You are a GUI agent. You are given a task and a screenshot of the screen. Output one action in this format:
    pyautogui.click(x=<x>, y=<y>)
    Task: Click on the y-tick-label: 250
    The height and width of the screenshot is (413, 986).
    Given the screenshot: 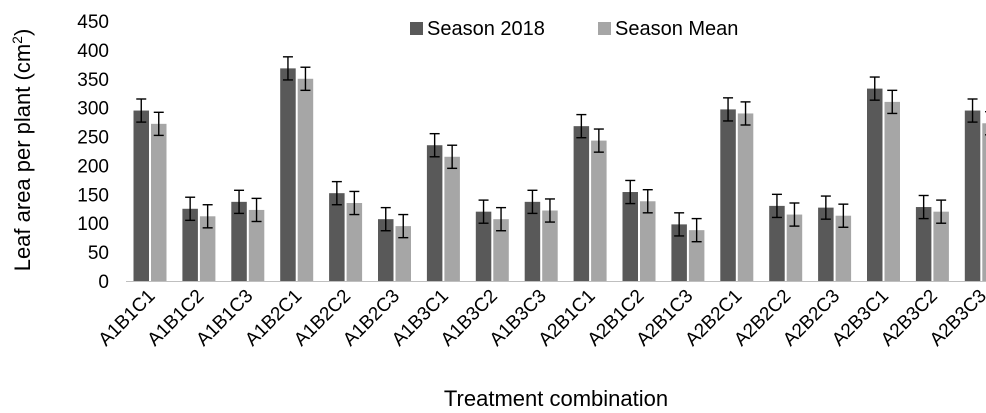 What is the action you would take?
    pyautogui.click(x=93, y=138)
    